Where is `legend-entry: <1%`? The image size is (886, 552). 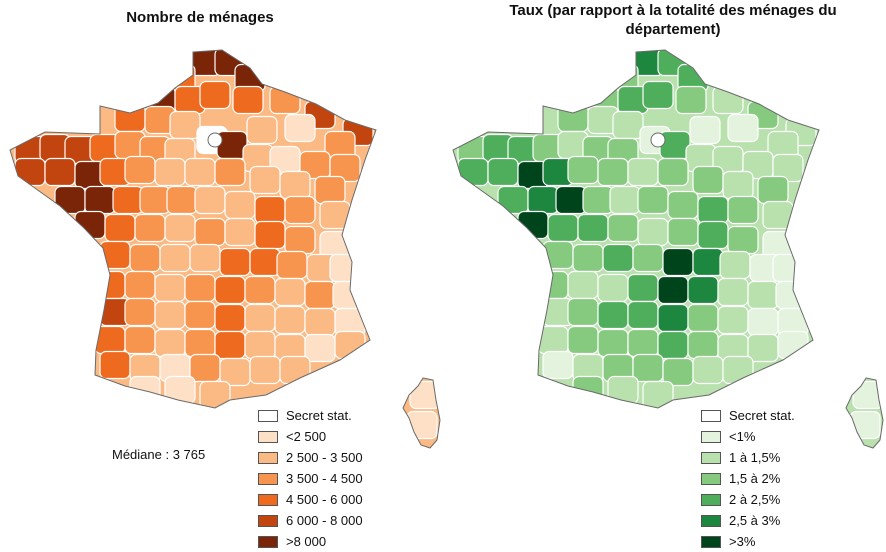
legend-entry: <1% is located at coordinates (748, 436).